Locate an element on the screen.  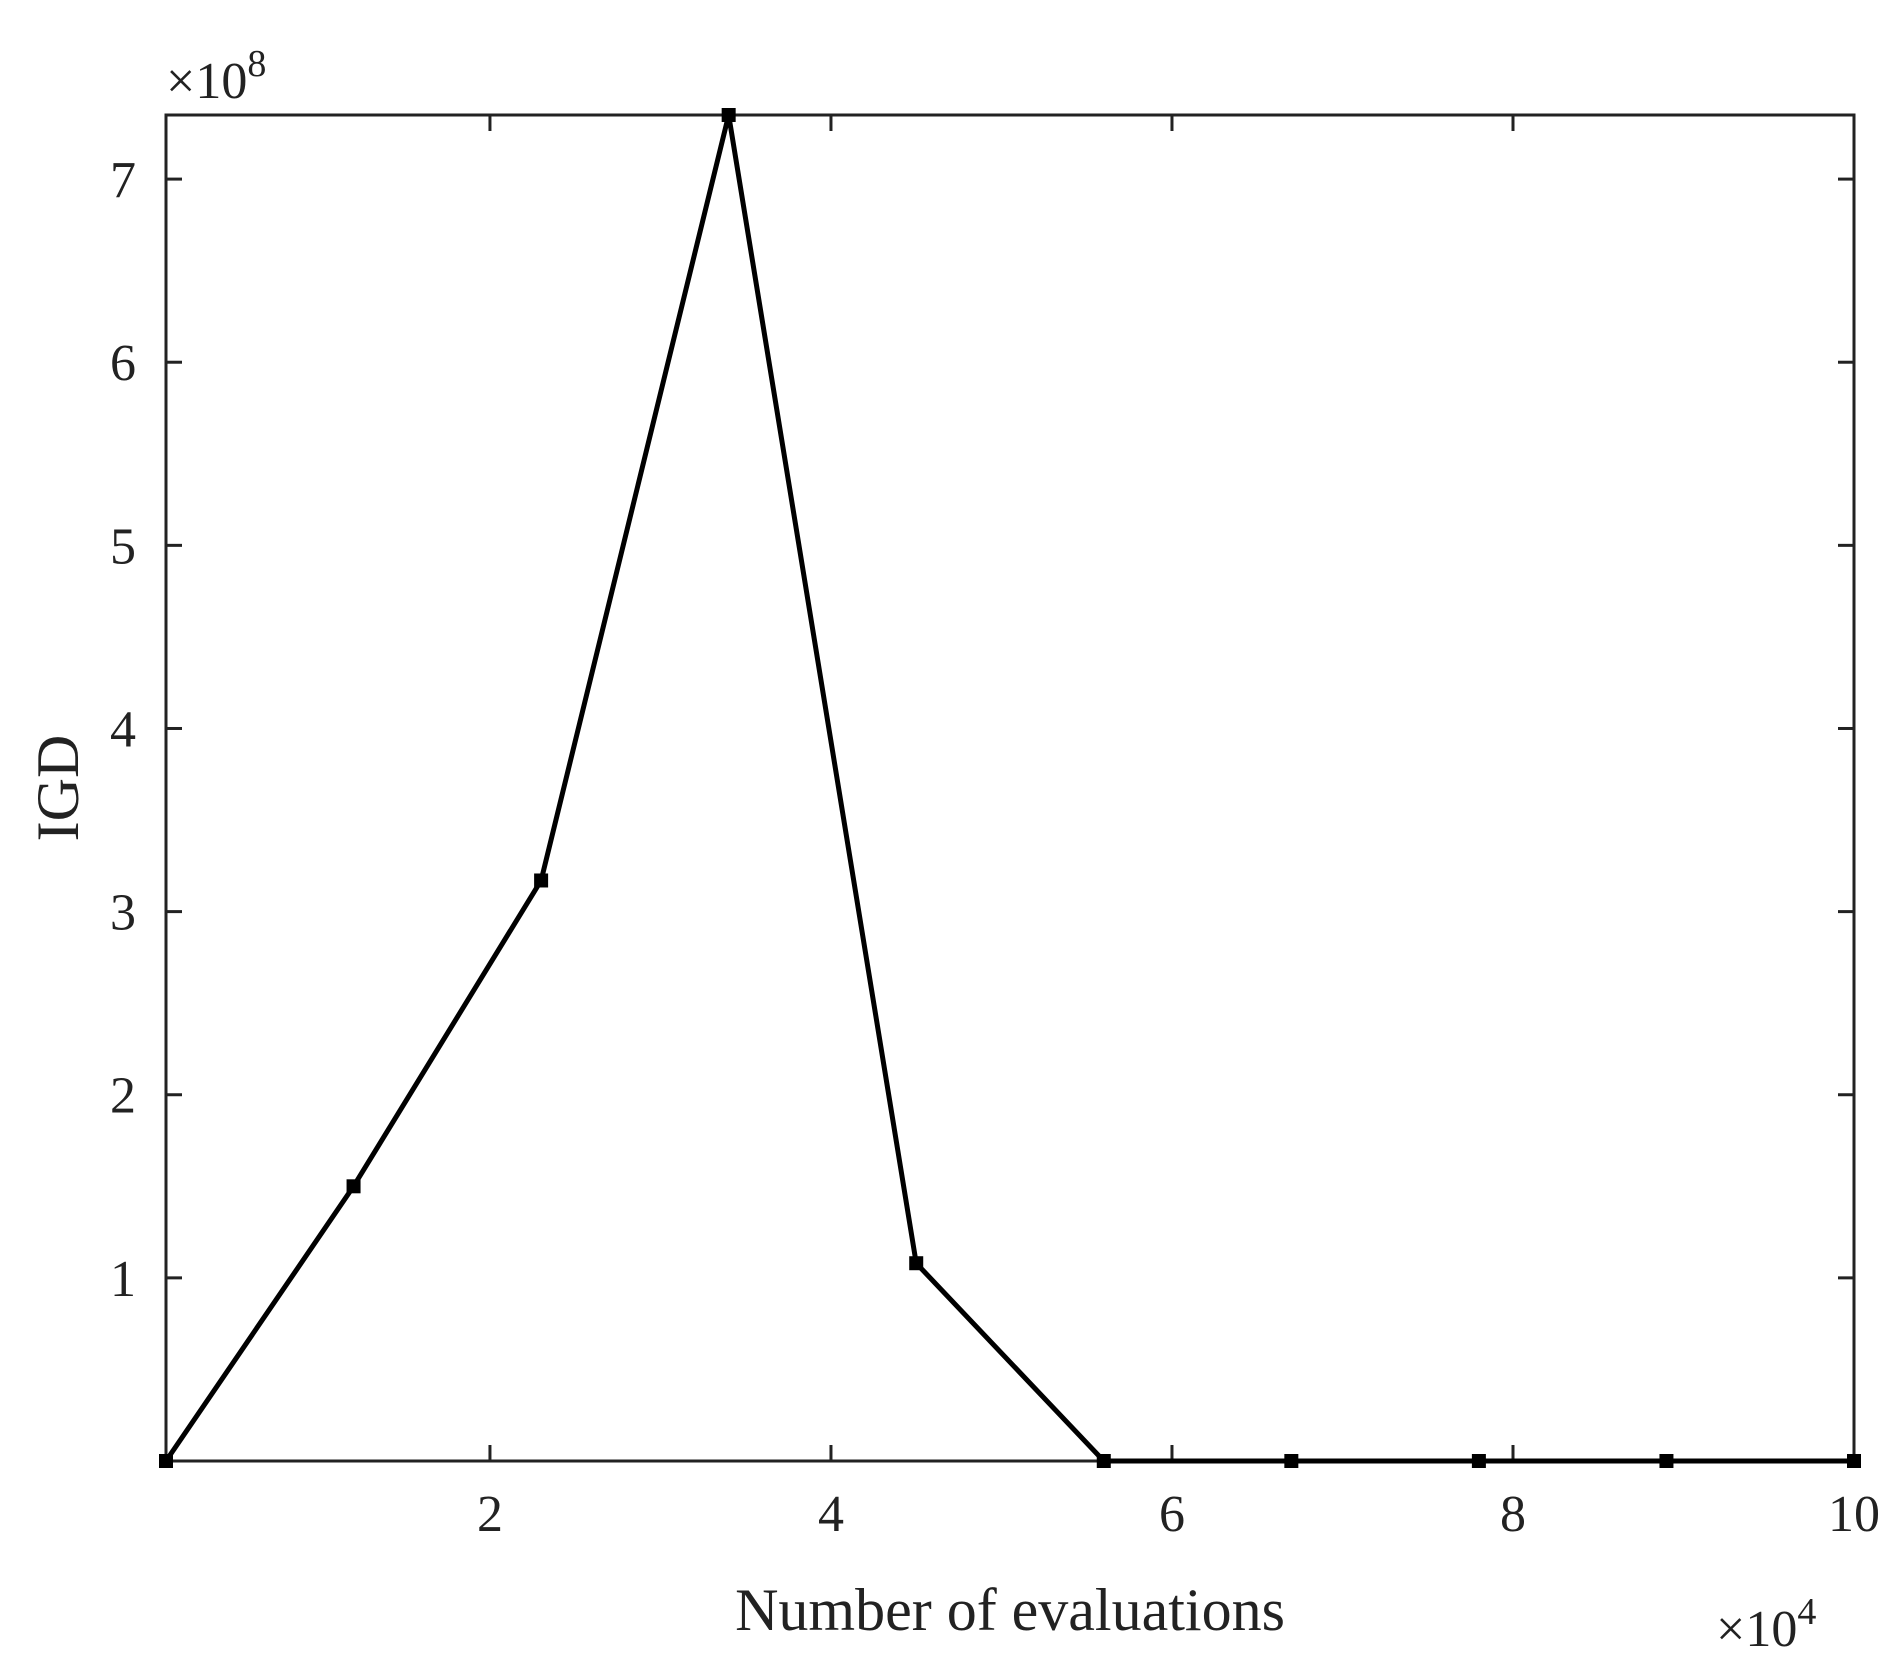
y-axis-label: IGD is located at coordinates (58, 788).